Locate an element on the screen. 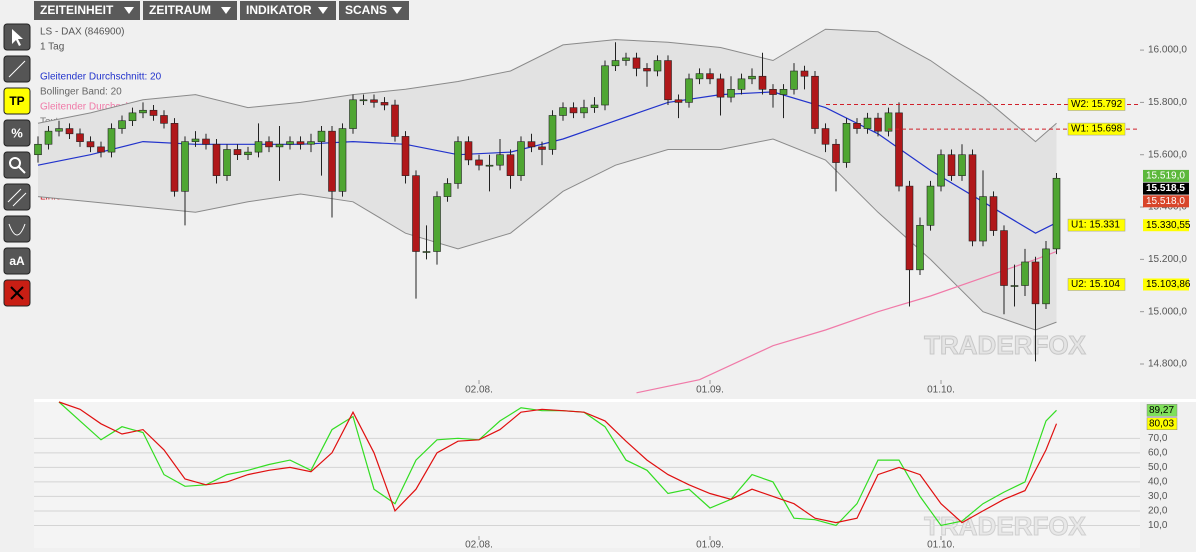  level-label: U1: 15.331 is located at coordinates (1095, 225).